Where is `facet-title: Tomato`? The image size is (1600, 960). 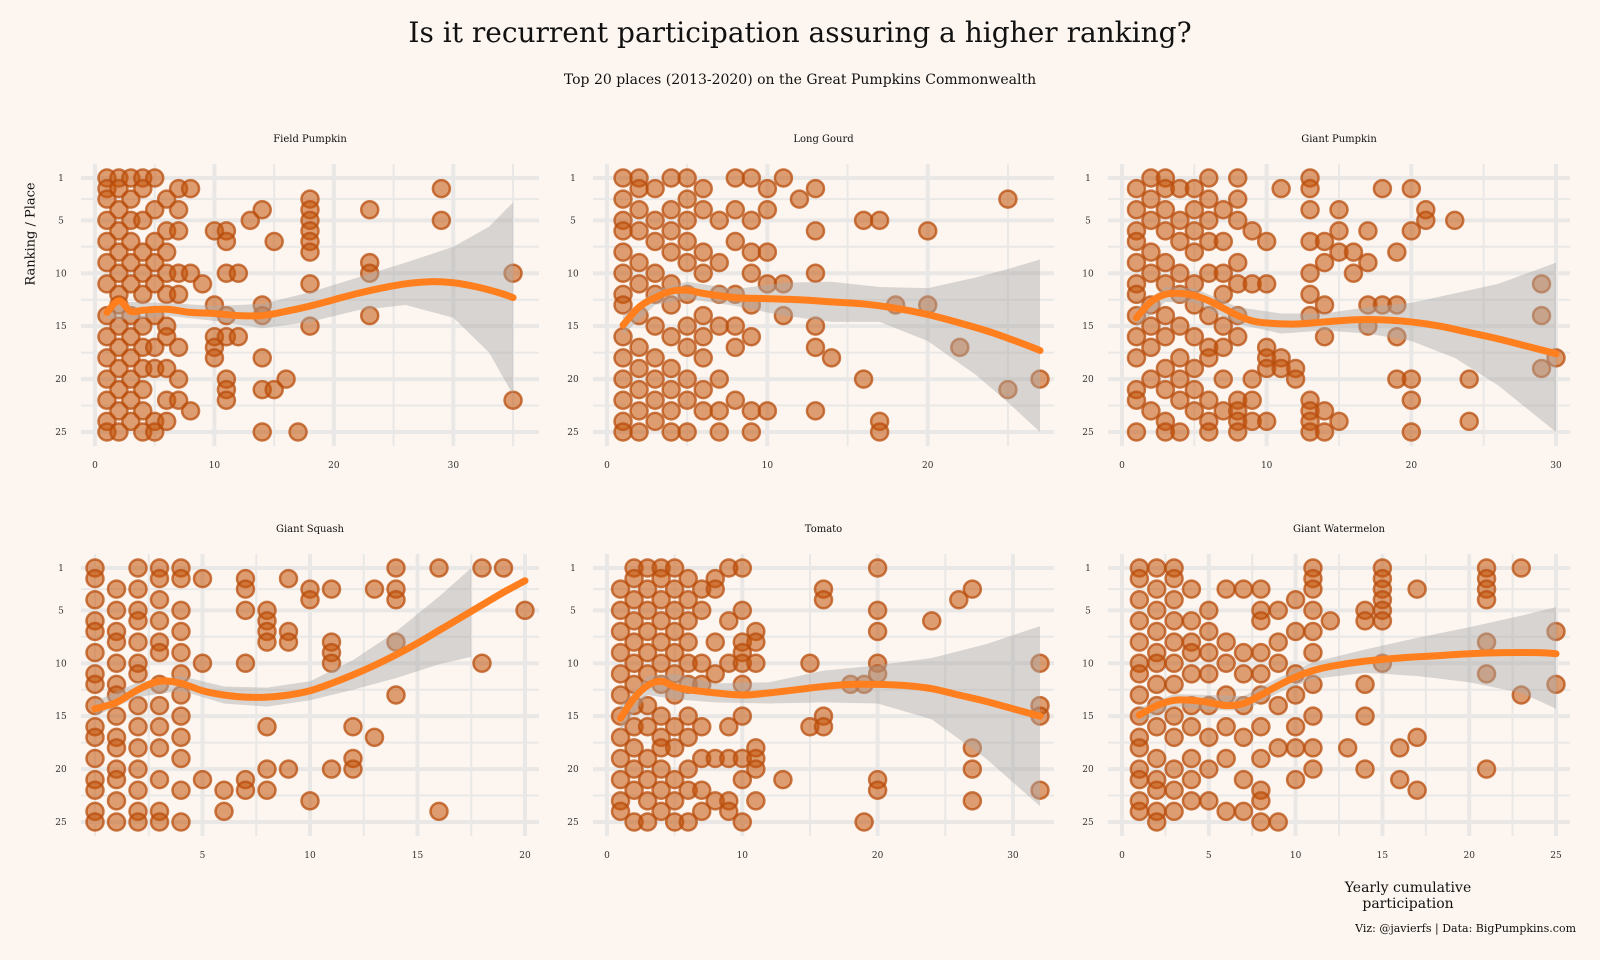
facet-title: Tomato is located at coordinates (823, 529).